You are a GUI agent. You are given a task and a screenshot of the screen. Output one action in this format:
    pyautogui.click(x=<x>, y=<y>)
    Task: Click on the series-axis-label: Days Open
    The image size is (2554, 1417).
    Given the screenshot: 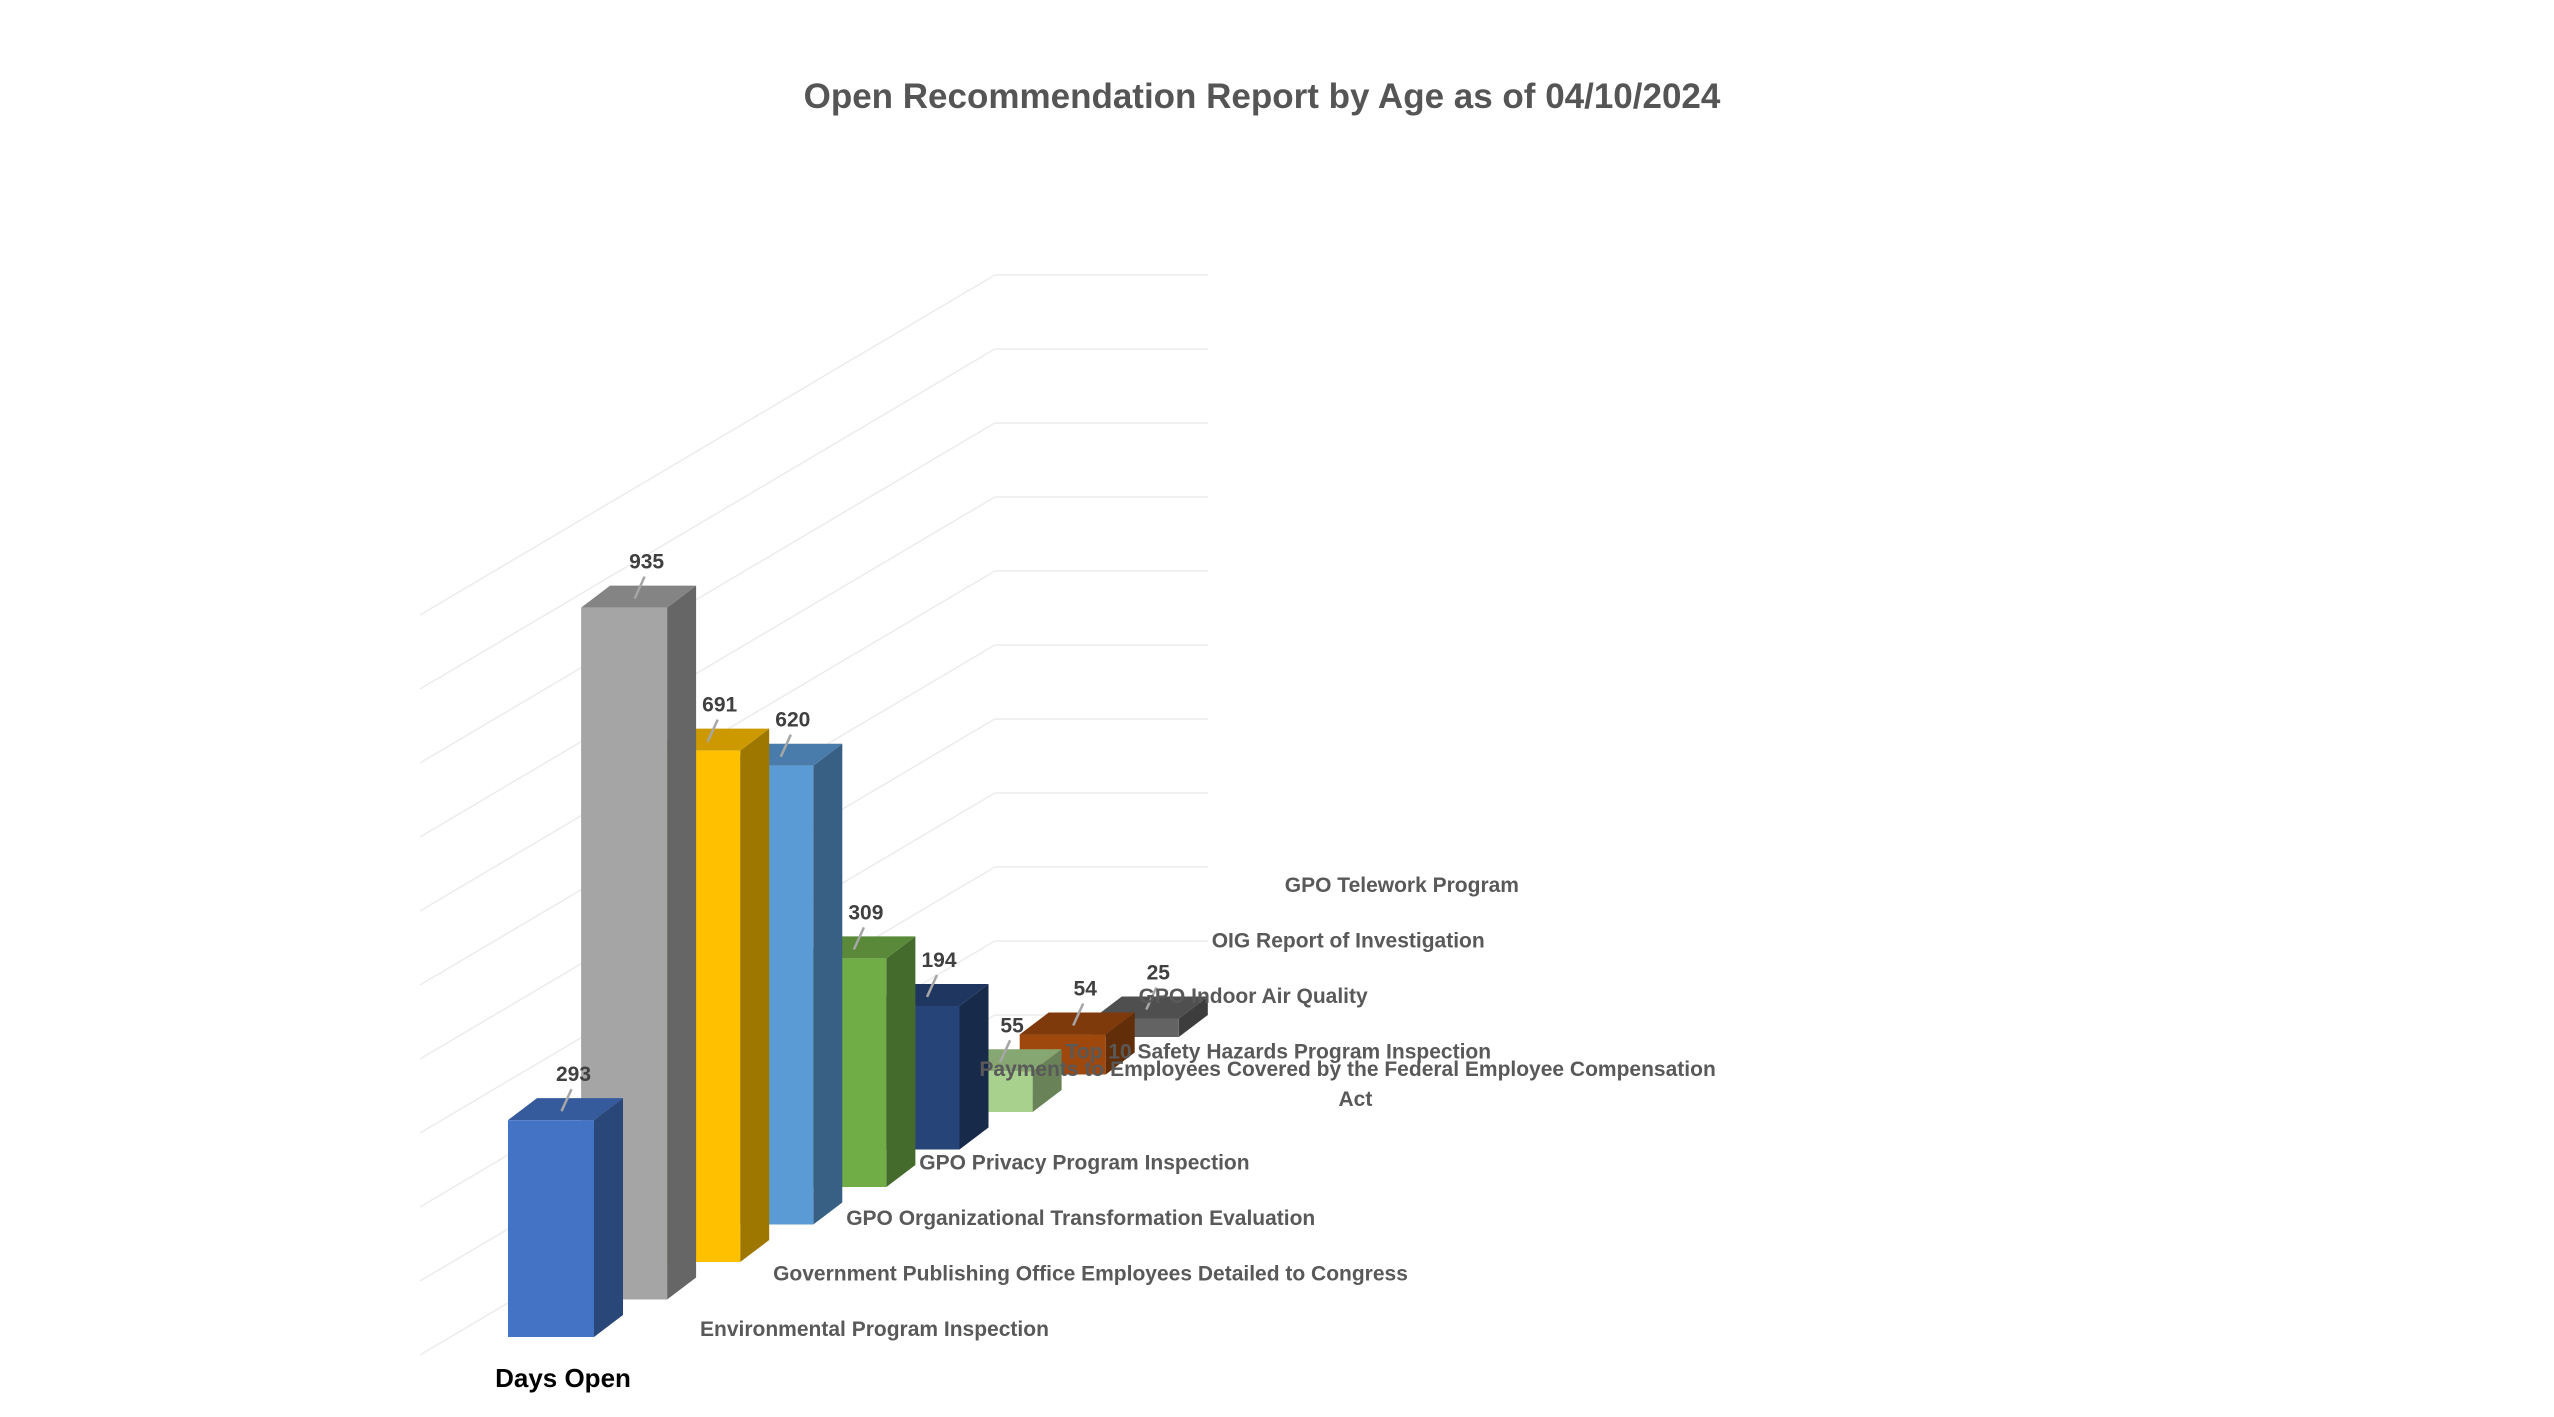 What is the action you would take?
    pyautogui.click(x=563, y=1378)
    